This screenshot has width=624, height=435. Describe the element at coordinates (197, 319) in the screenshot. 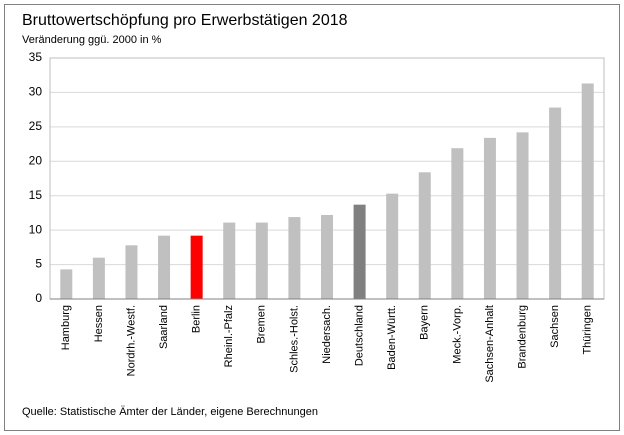

I see `x-tick-label: Berlin` at that location.